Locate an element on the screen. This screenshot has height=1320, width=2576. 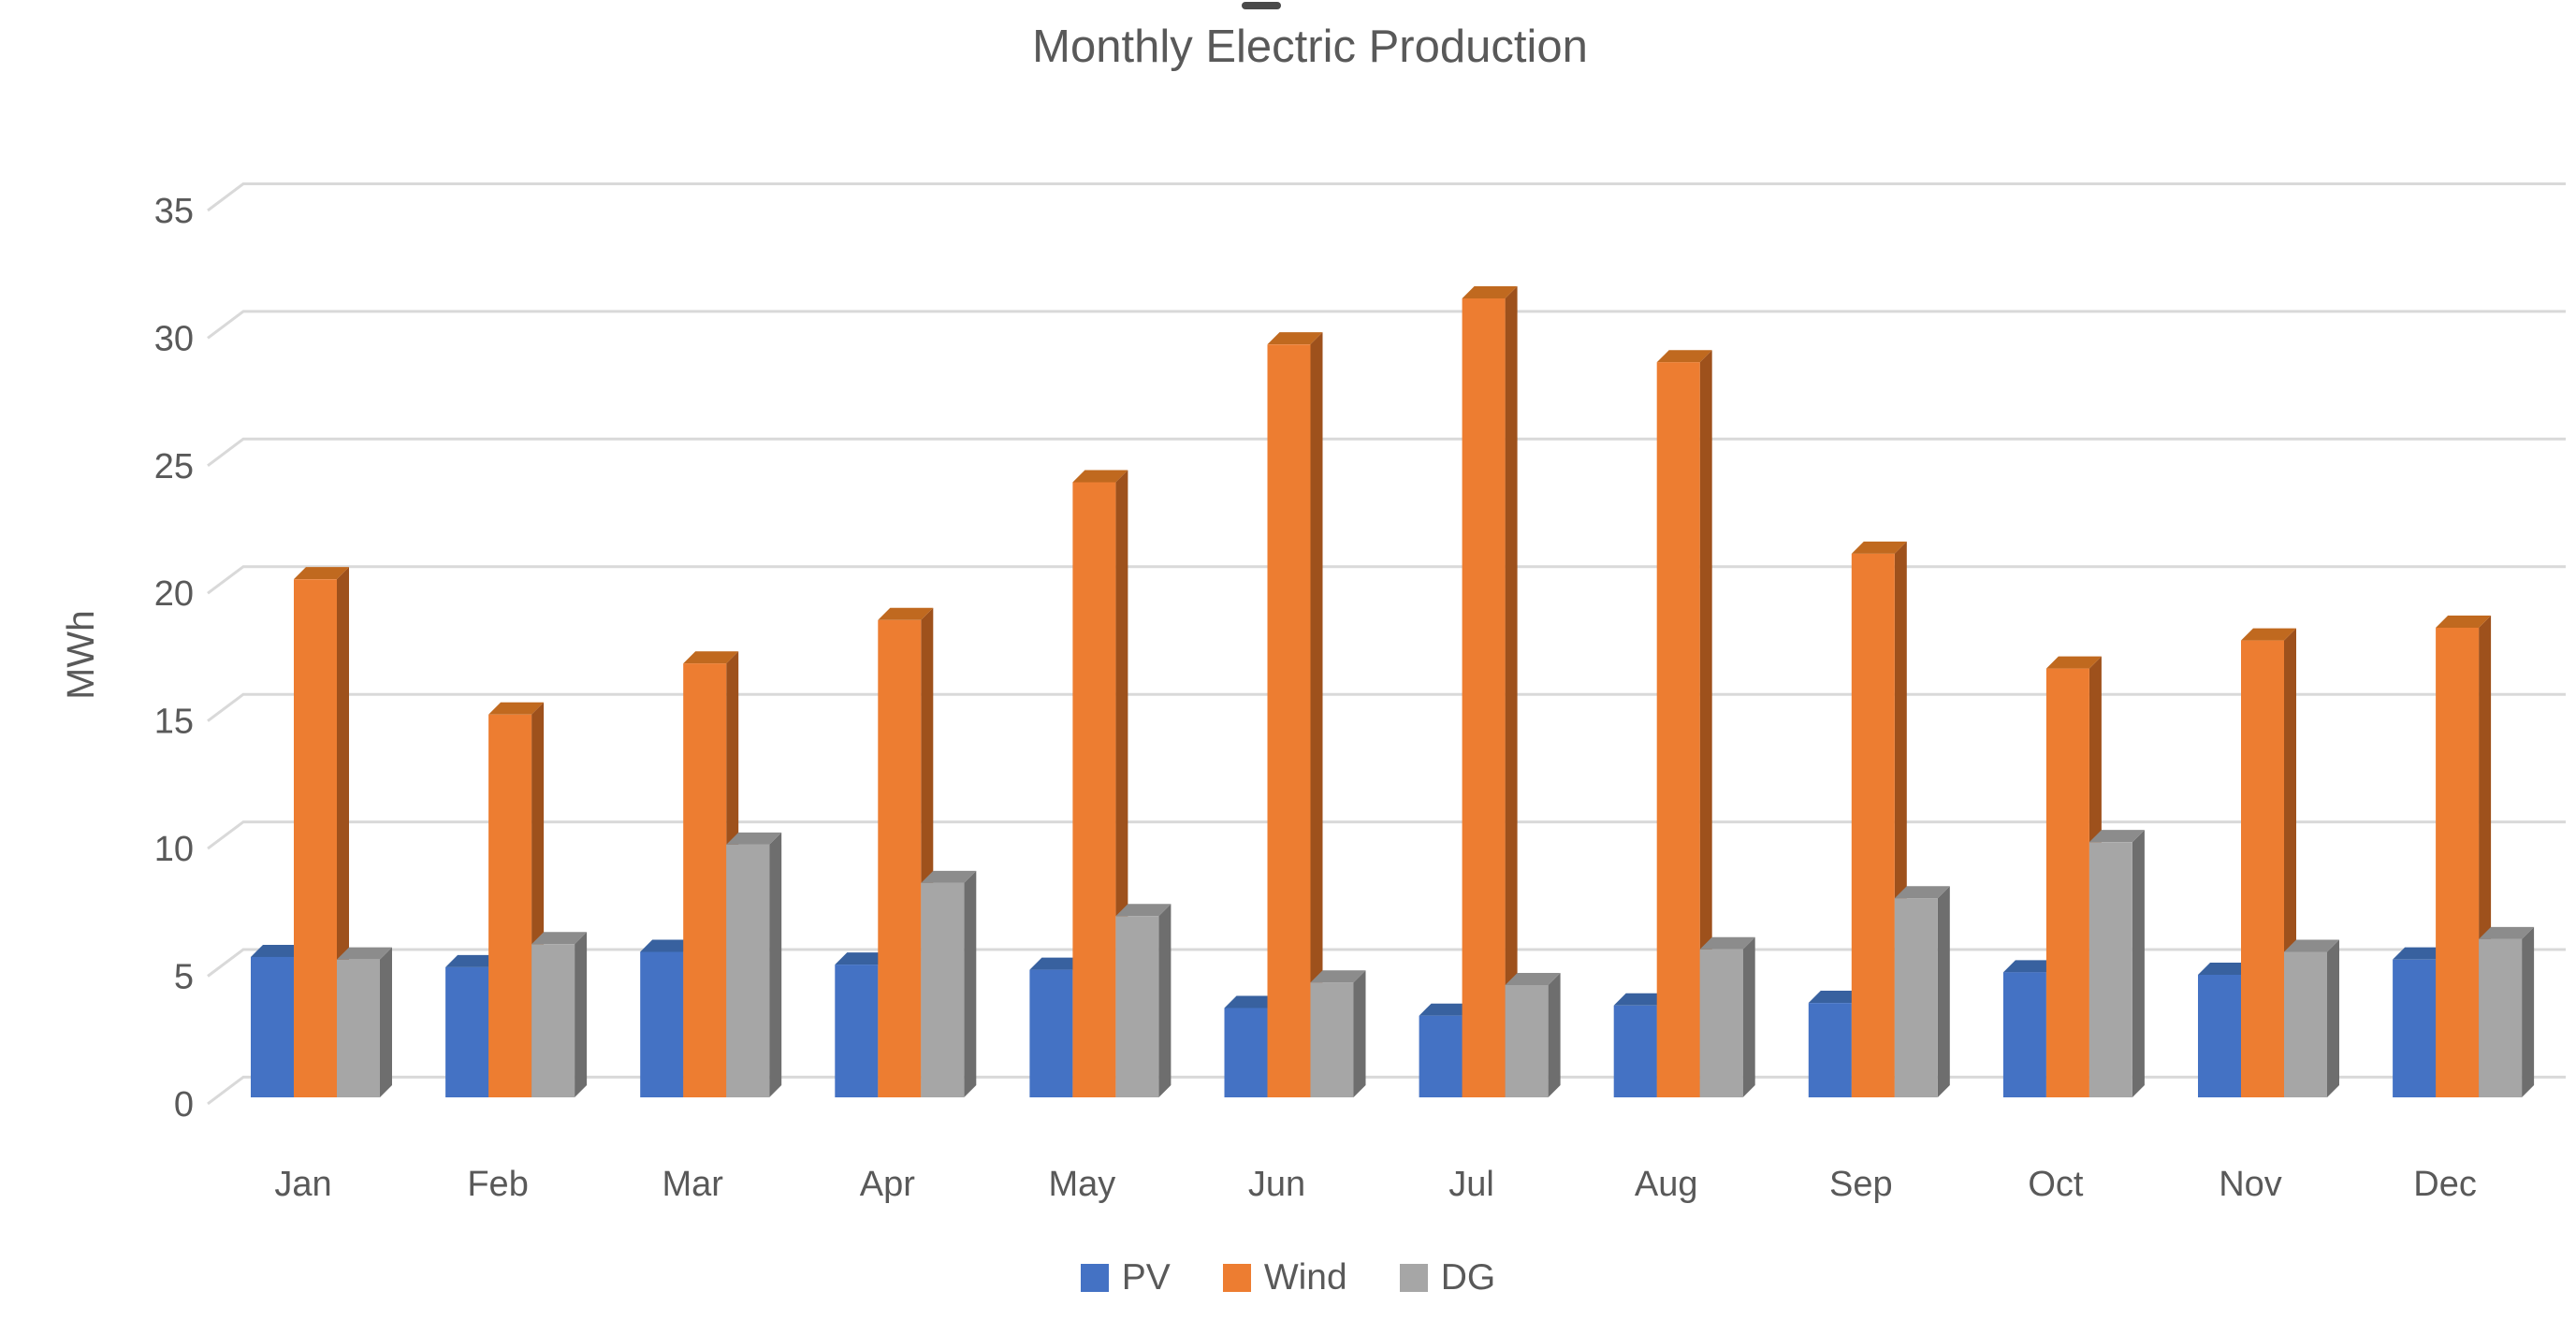
chart-title: Monthly Electric Production is located at coordinates (1310, 47).